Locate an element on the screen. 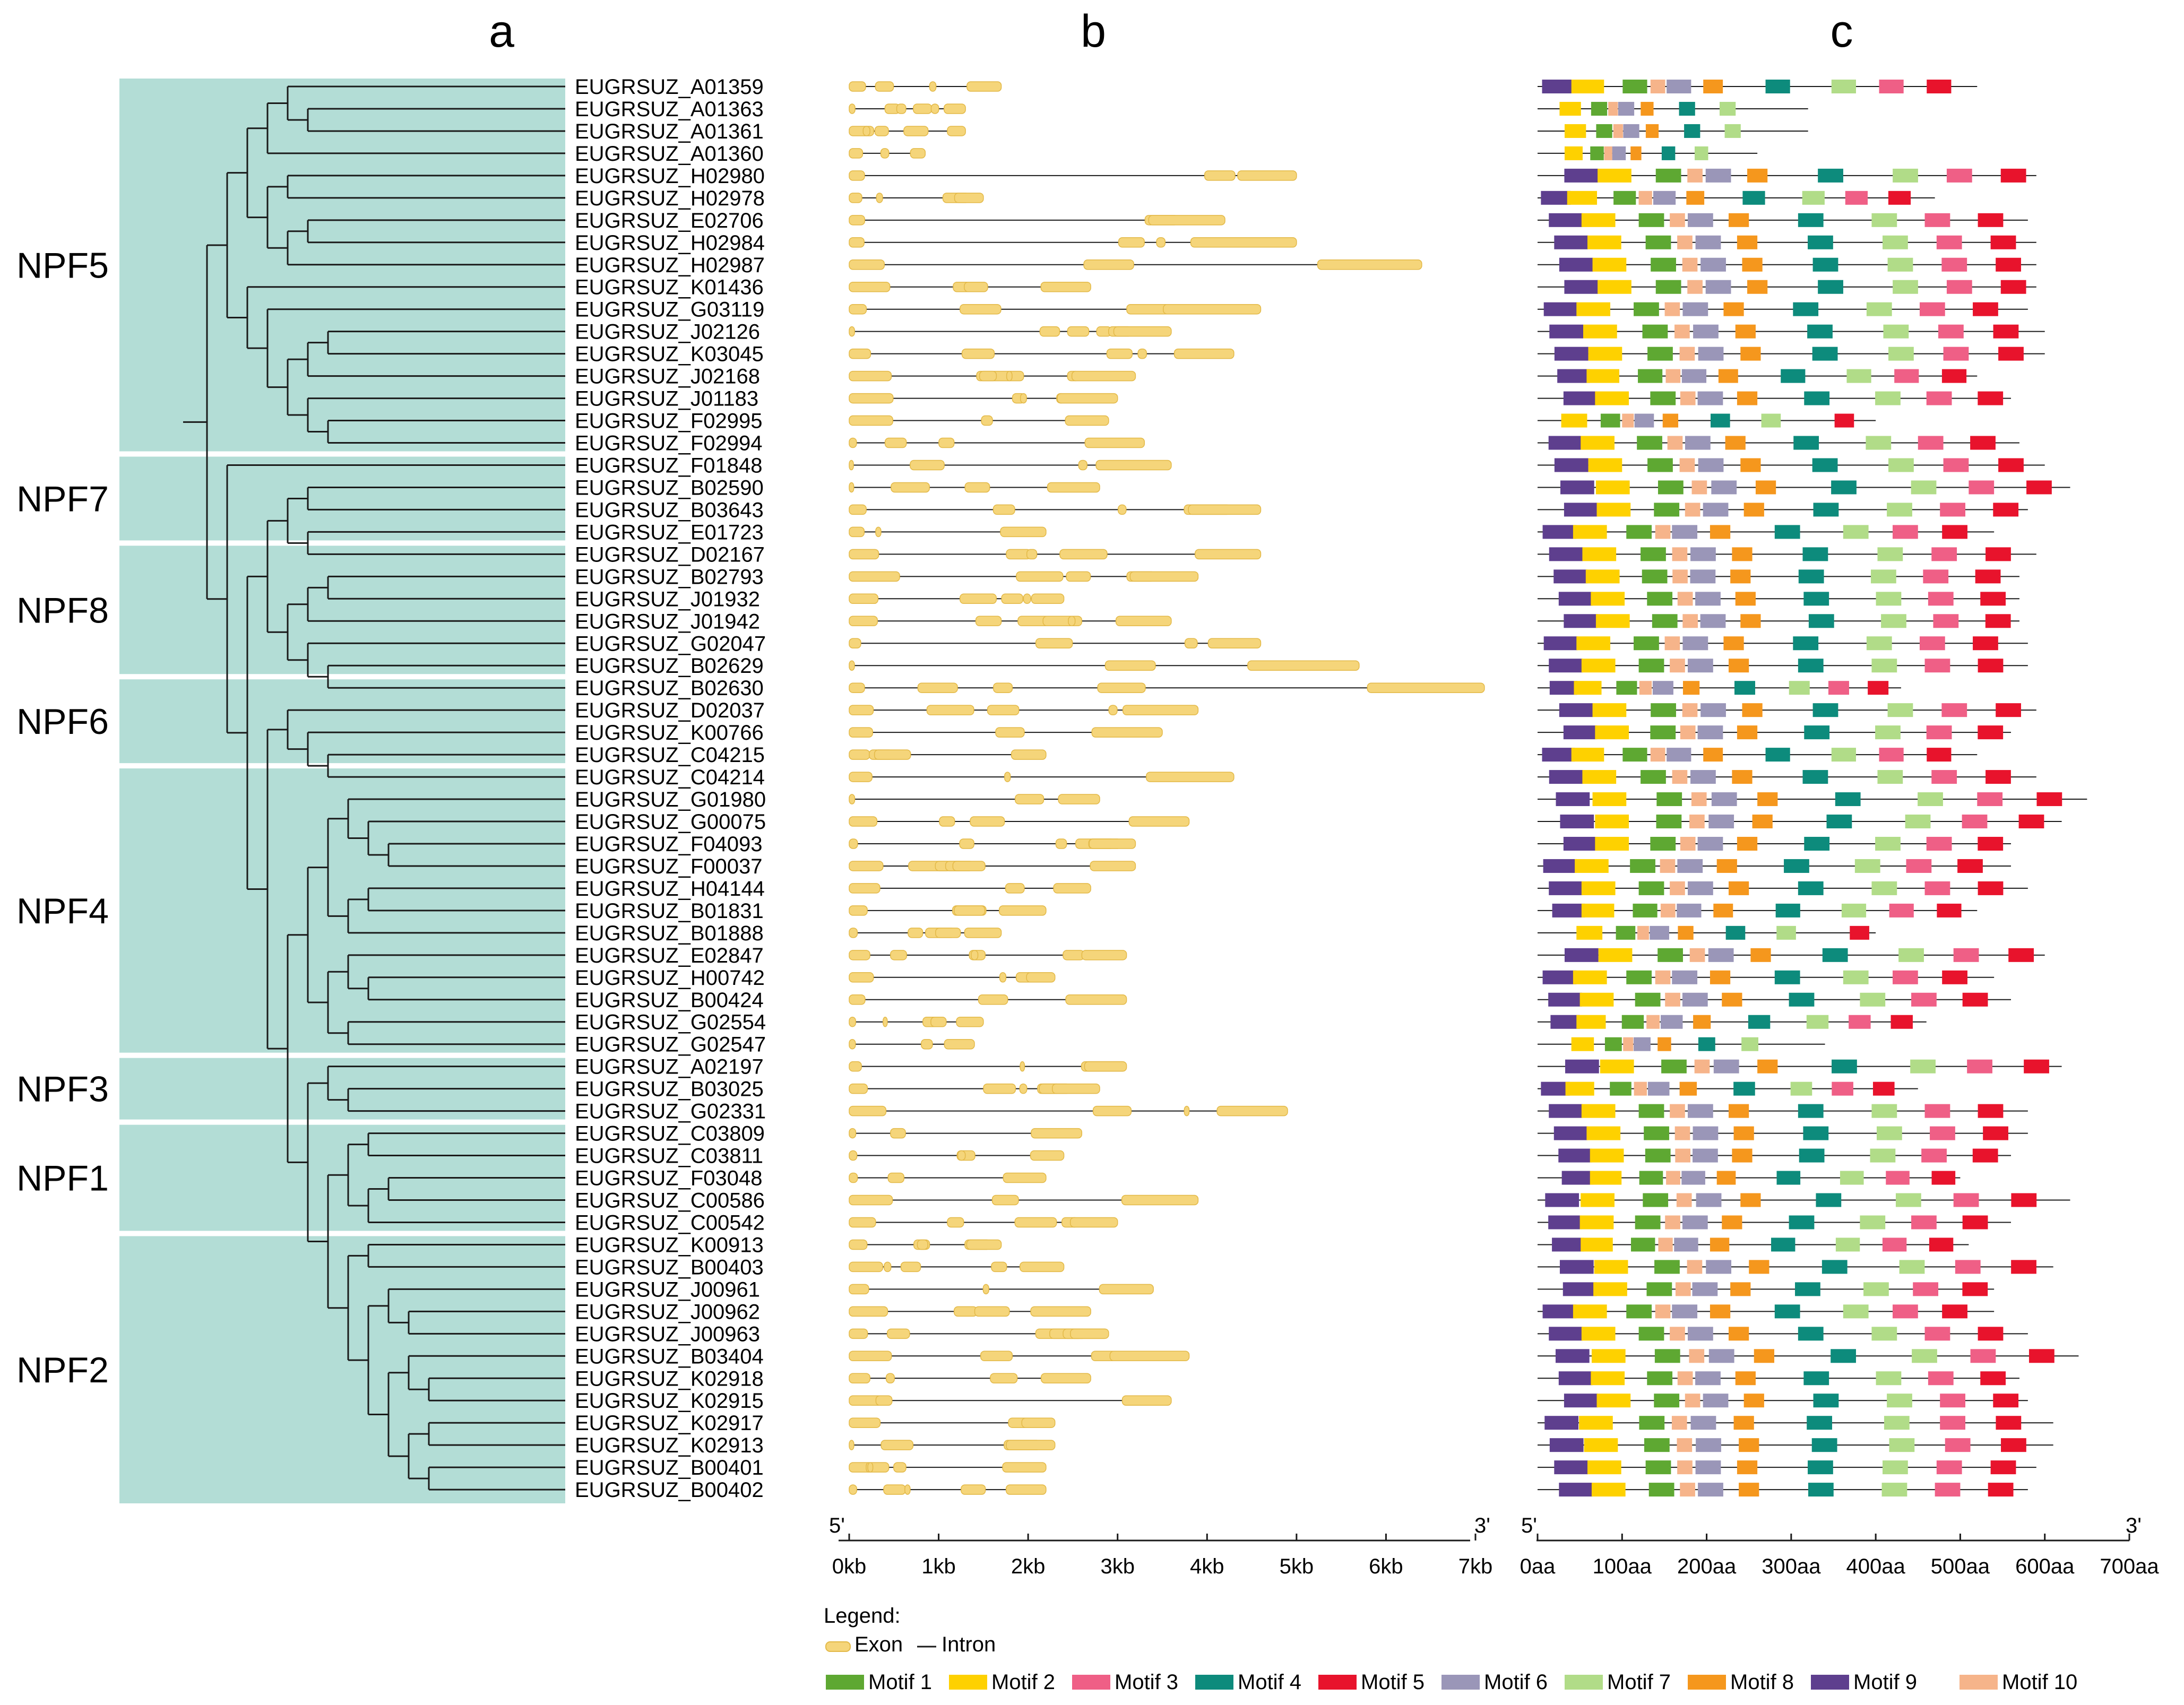 The image size is (2184, 1705). gene-name: EUGRSUZ_B01831 is located at coordinates (669, 911).